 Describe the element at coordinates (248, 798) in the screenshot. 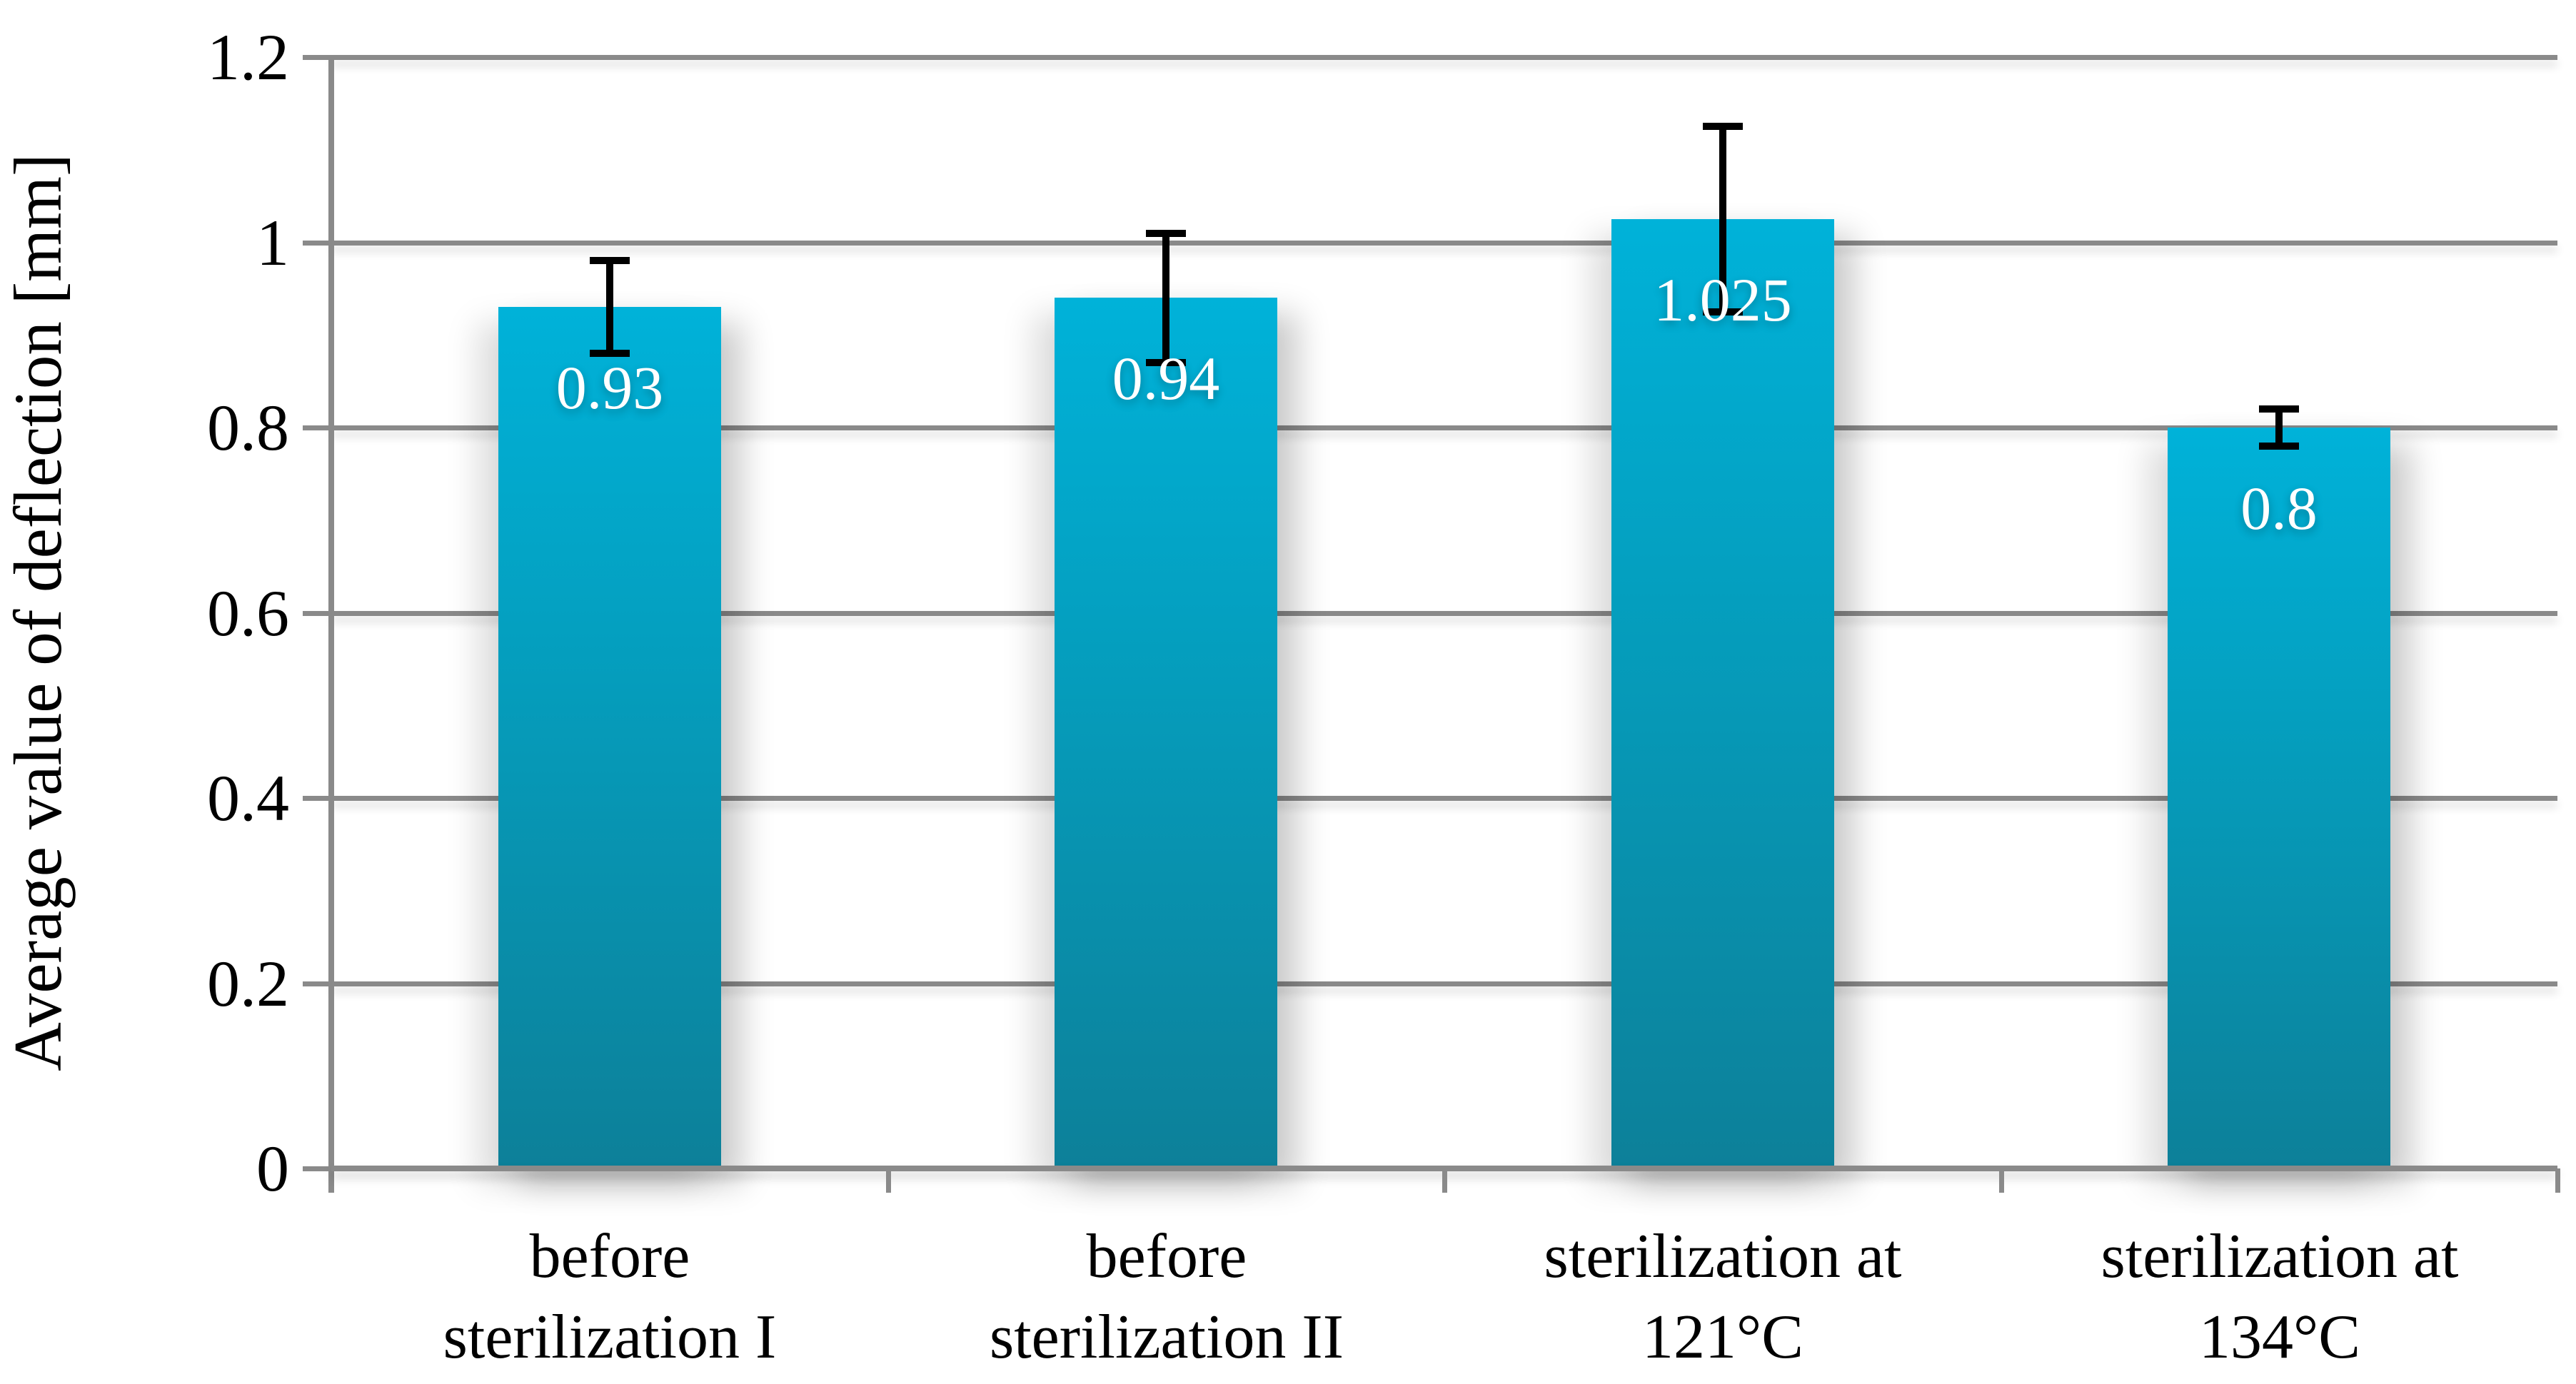

I see `y-tick-label: 0.4` at that location.